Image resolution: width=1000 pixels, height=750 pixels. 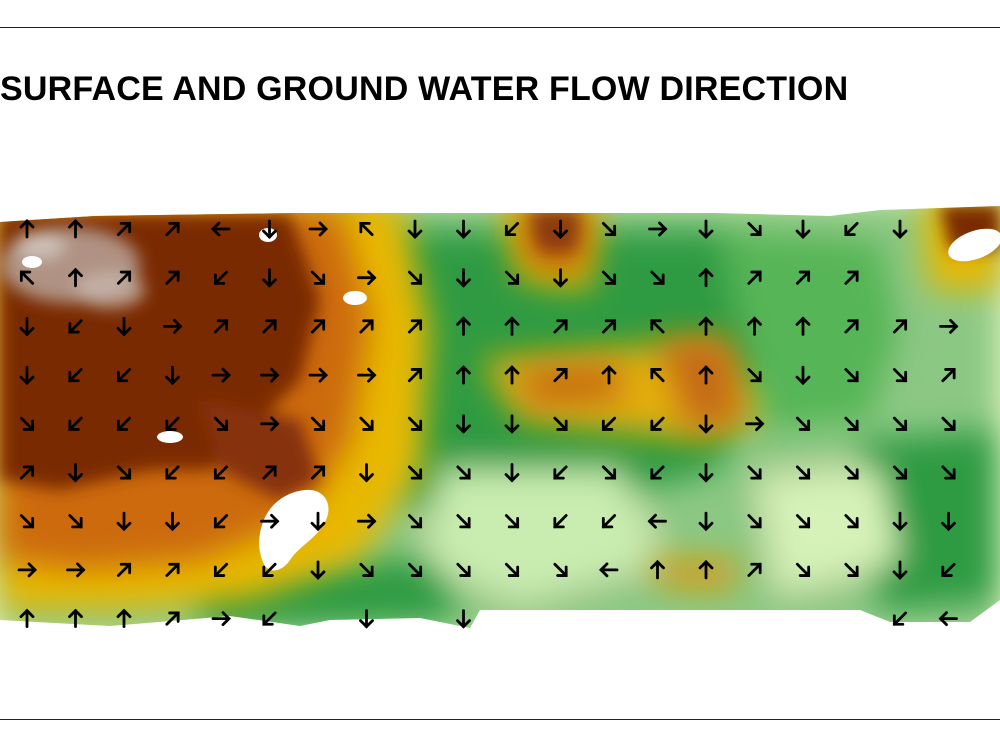 What do you see at coordinates (500, 719) in the screenshot?
I see `frame-bottom-border` at bounding box center [500, 719].